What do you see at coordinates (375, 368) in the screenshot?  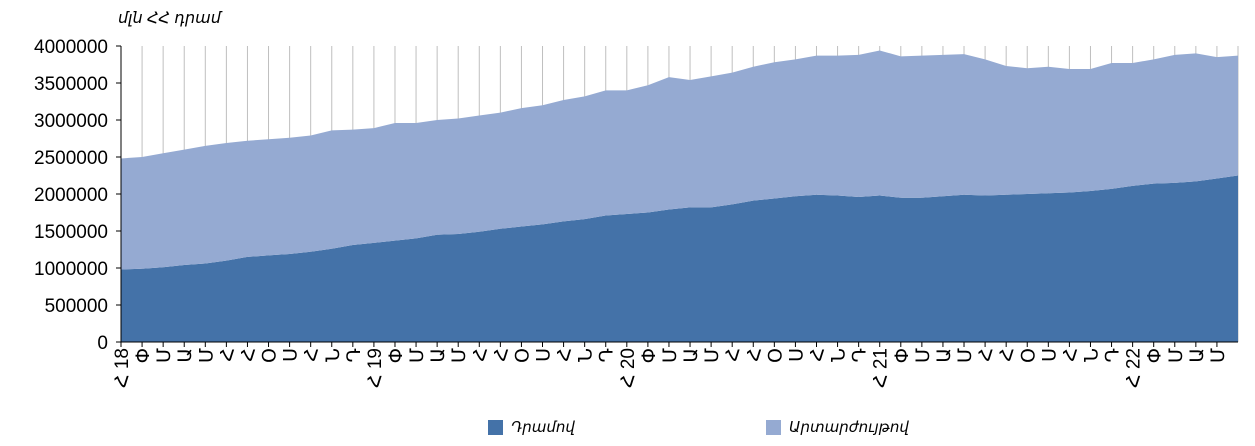 I see `x-tick-label: Հ 19` at bounding box center [375, 368].